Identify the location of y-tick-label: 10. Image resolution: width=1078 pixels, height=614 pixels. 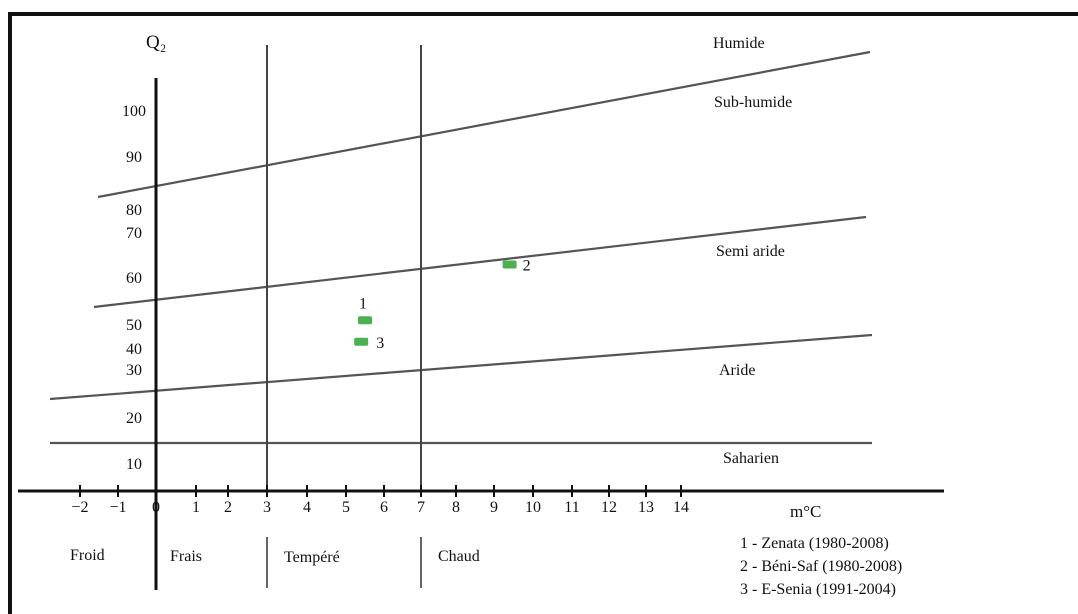
(134, 464).